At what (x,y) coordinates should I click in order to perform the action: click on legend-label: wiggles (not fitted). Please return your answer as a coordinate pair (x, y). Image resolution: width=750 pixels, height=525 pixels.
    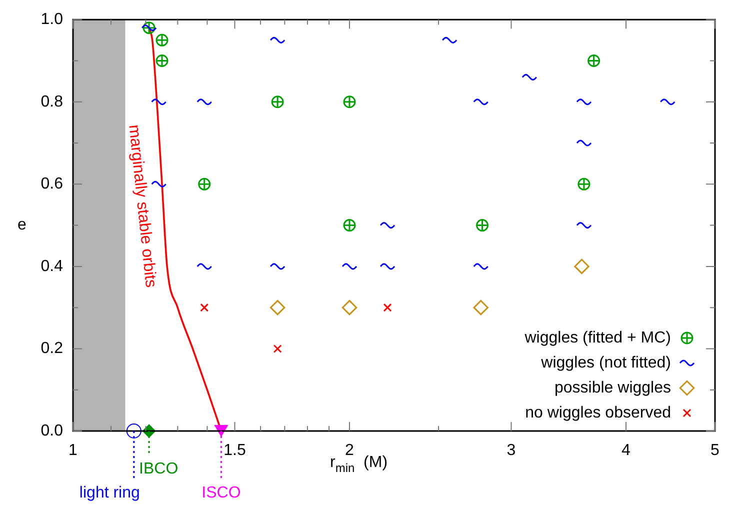
    Looking at the image, I should click on (605, 363).